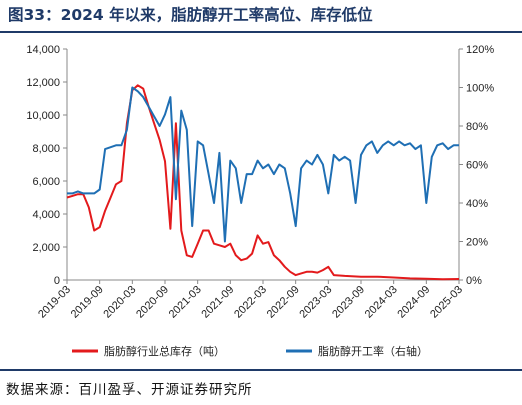  Describe the element at coordinates (381, 302) in the screenshot. I see `x-tick-label: 2024-03` at that location.